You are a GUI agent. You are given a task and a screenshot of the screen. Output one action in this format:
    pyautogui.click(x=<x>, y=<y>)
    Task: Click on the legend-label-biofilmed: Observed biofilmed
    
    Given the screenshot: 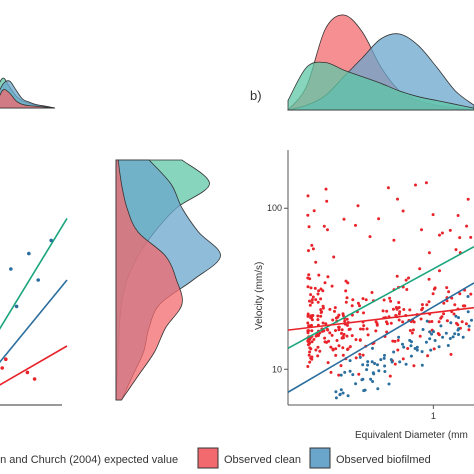 What is the action you would take?
    pyautogui.click(x=383, y=460)
    